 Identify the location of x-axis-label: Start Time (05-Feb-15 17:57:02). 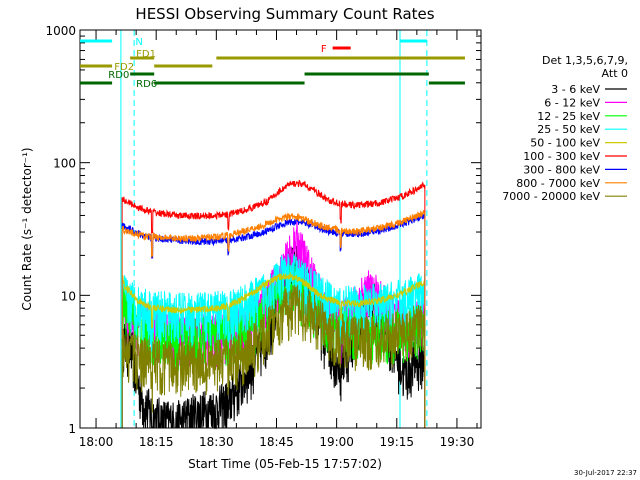
(285, 464).